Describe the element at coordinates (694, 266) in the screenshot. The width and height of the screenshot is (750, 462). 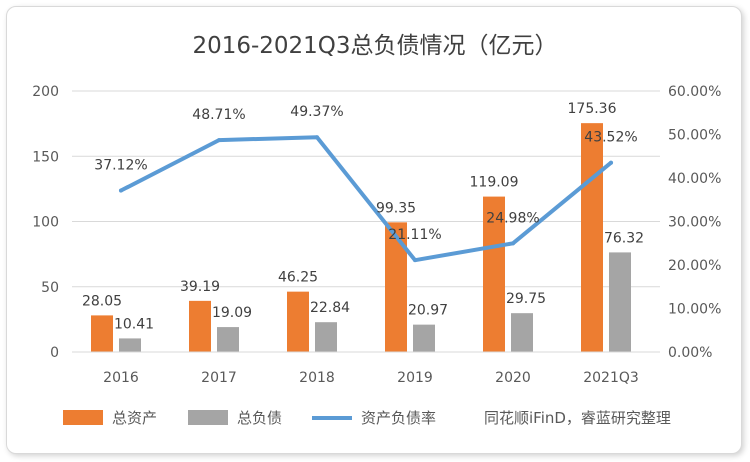
I see `right-tick-label: 20.00%` at that location.